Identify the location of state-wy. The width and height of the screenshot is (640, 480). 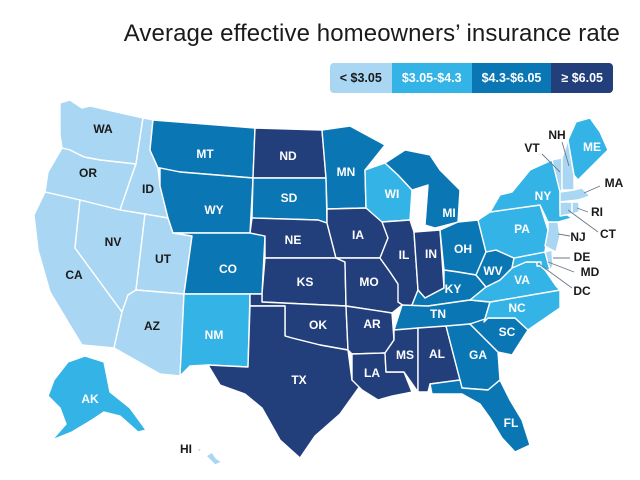
(206, 200).